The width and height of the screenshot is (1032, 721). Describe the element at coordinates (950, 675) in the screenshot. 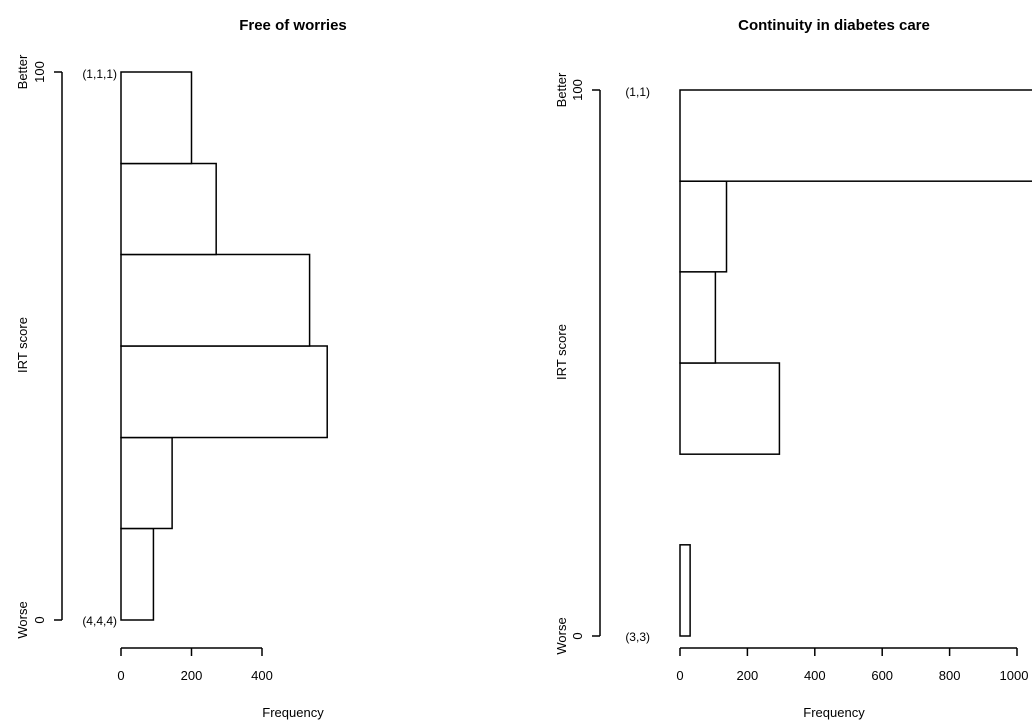

I see `x-tick-label: 800` at that location.